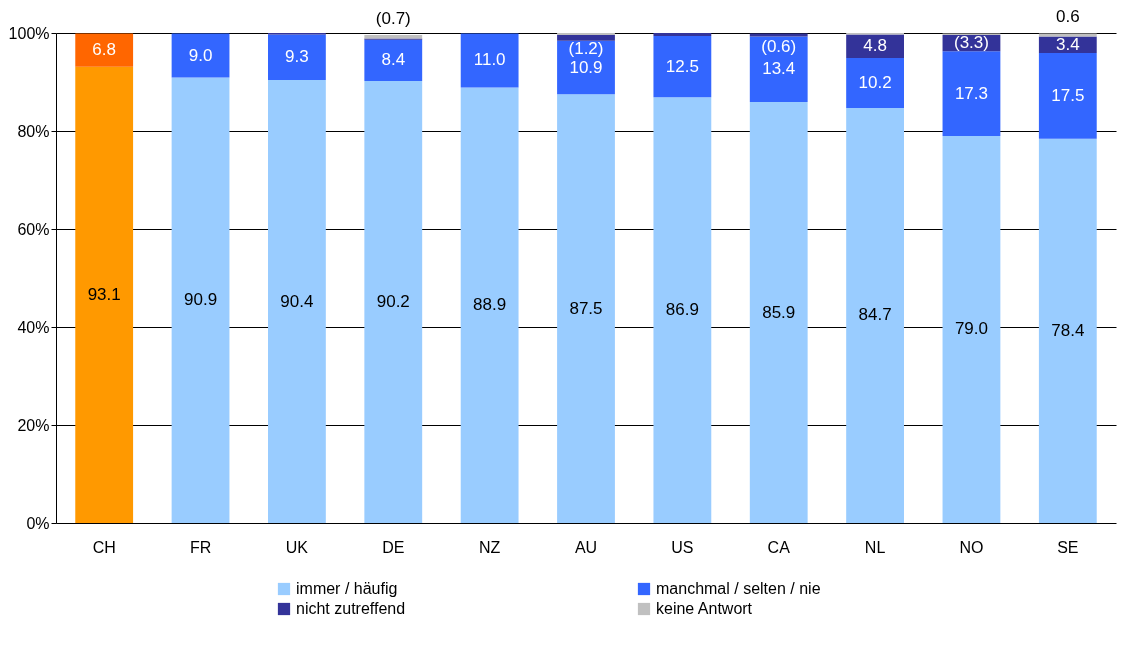 The height and width of the screenshot is (650, 1148). What do you see at coordinates (33, 425) in the screenshot?
I see `y-tick-label: 20%` at bounding box center [33, 425].